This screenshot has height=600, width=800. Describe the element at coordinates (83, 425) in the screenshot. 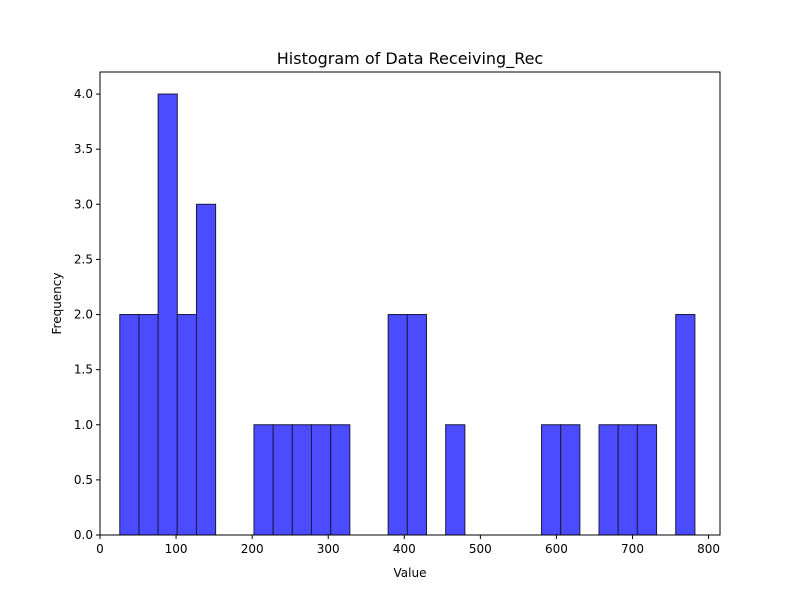

I see `y-tick-label: 1.0` at that location.